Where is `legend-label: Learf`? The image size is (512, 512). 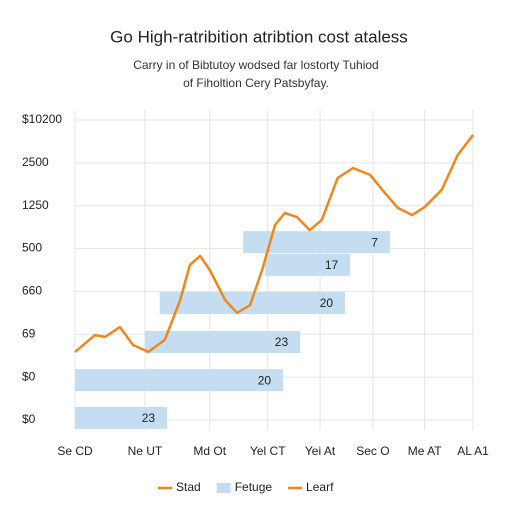
legend-label: Learf is located at coordinates (320, 487).